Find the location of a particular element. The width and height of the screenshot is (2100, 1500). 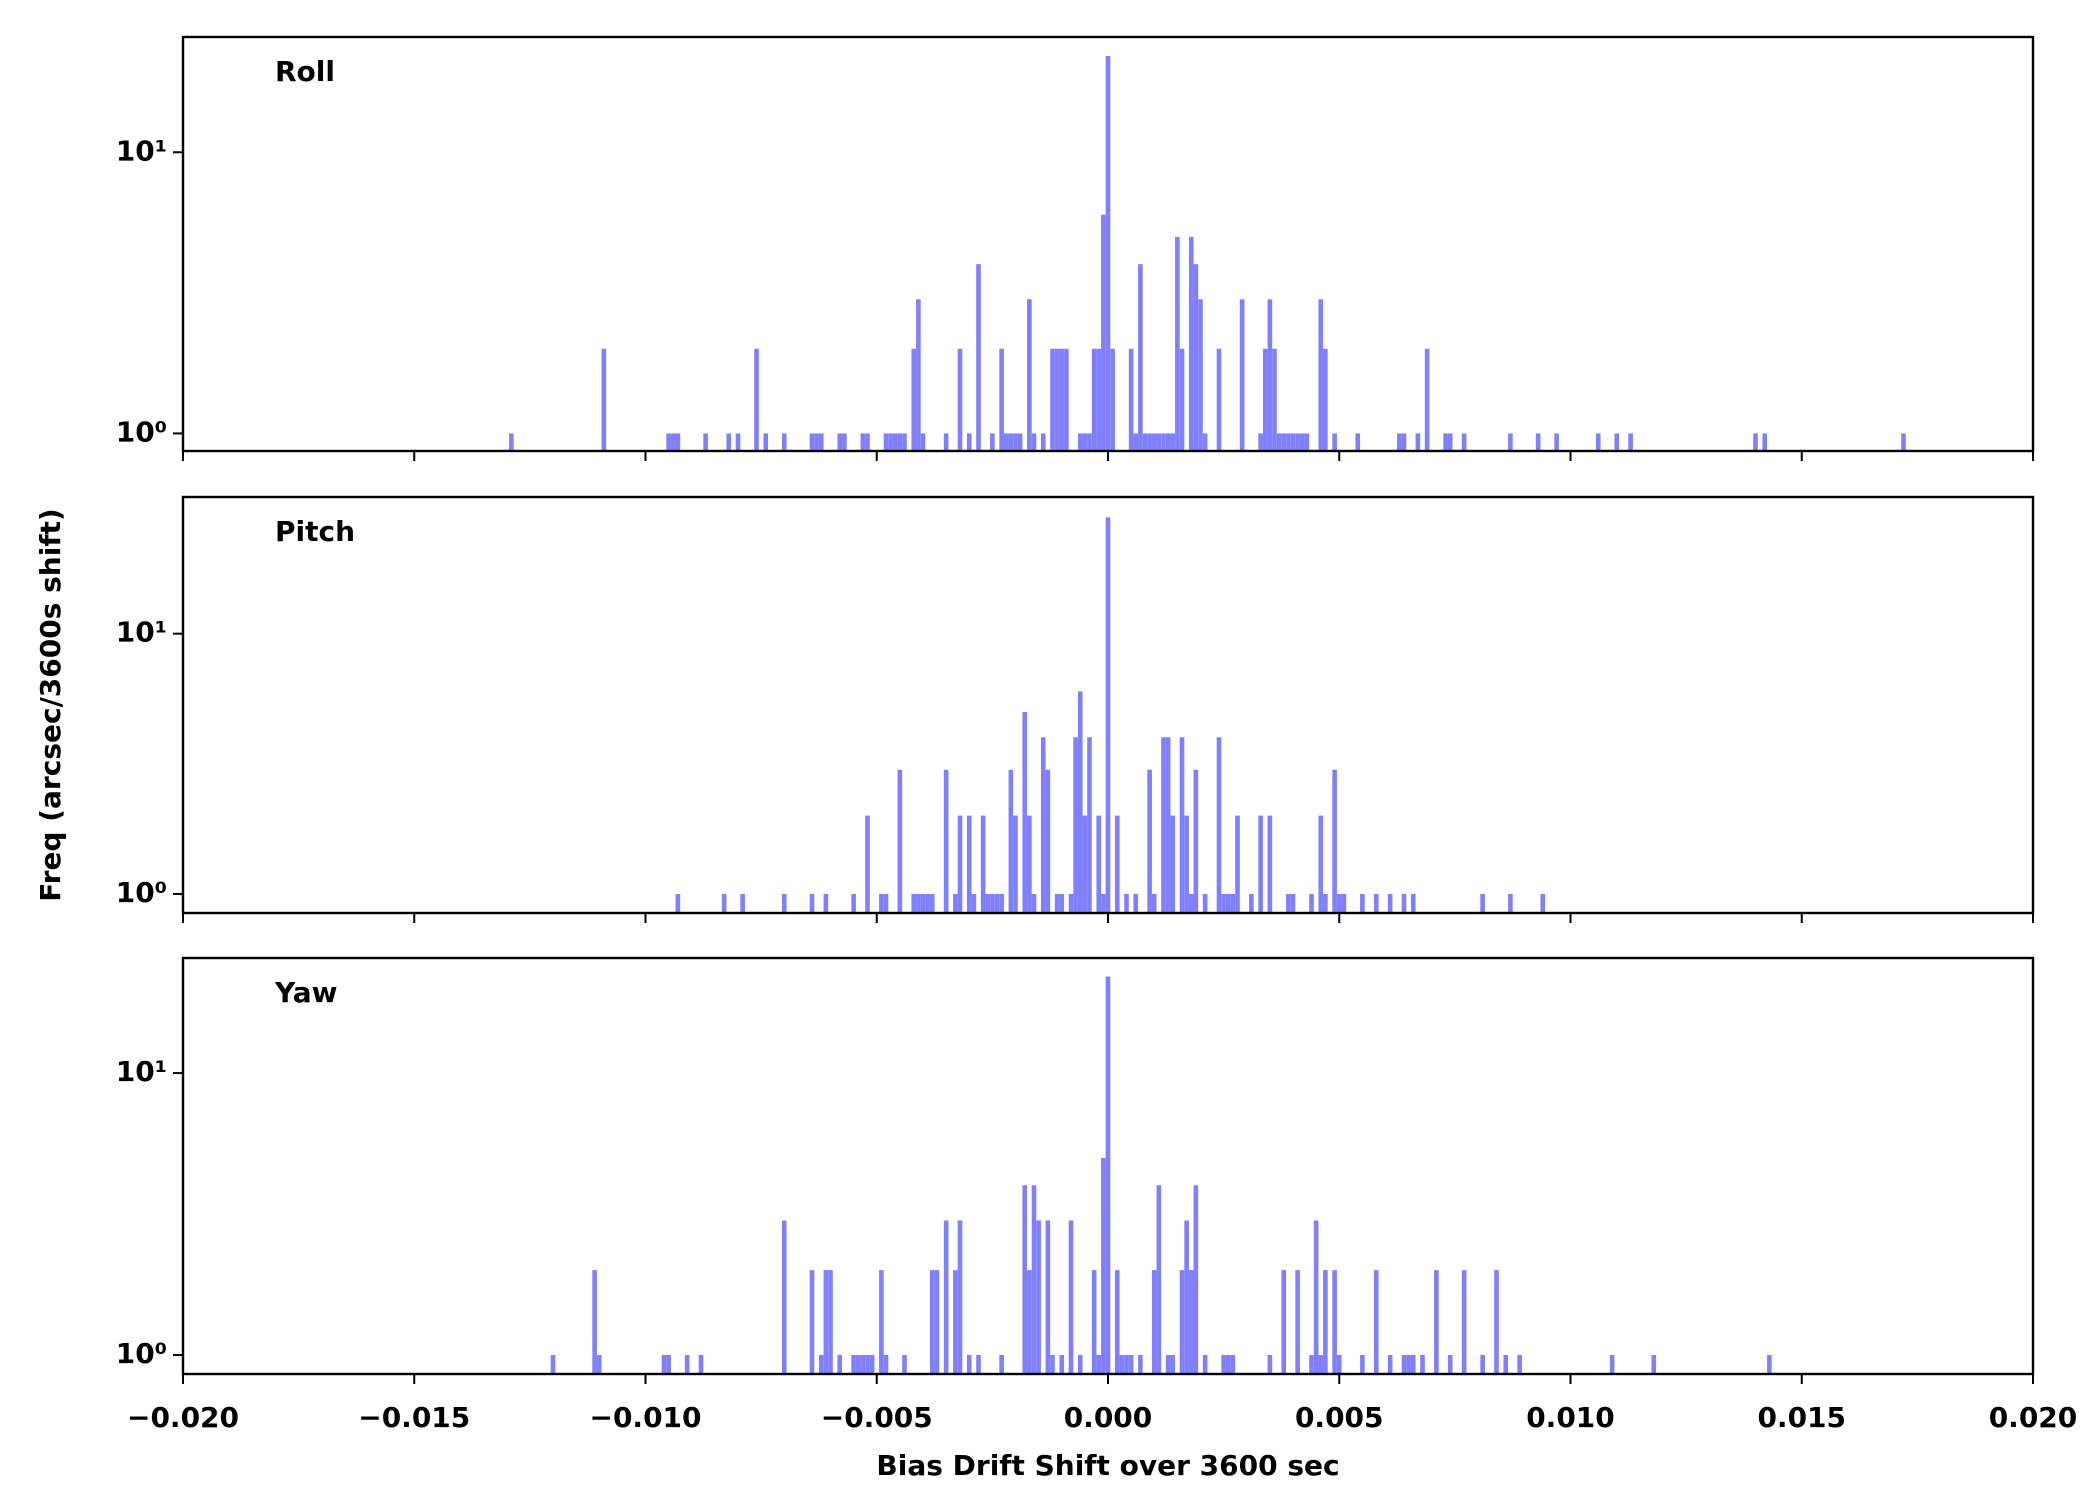

x-tick-label: −0.015 is located at coordinates (414, 1417).